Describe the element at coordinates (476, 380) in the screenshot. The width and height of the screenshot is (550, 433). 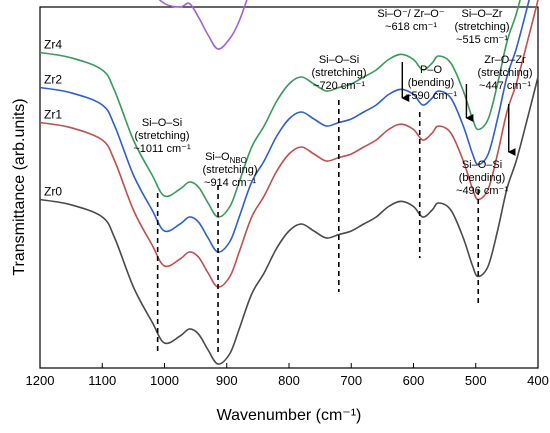
I see `x-tick-label: 500` at that location.